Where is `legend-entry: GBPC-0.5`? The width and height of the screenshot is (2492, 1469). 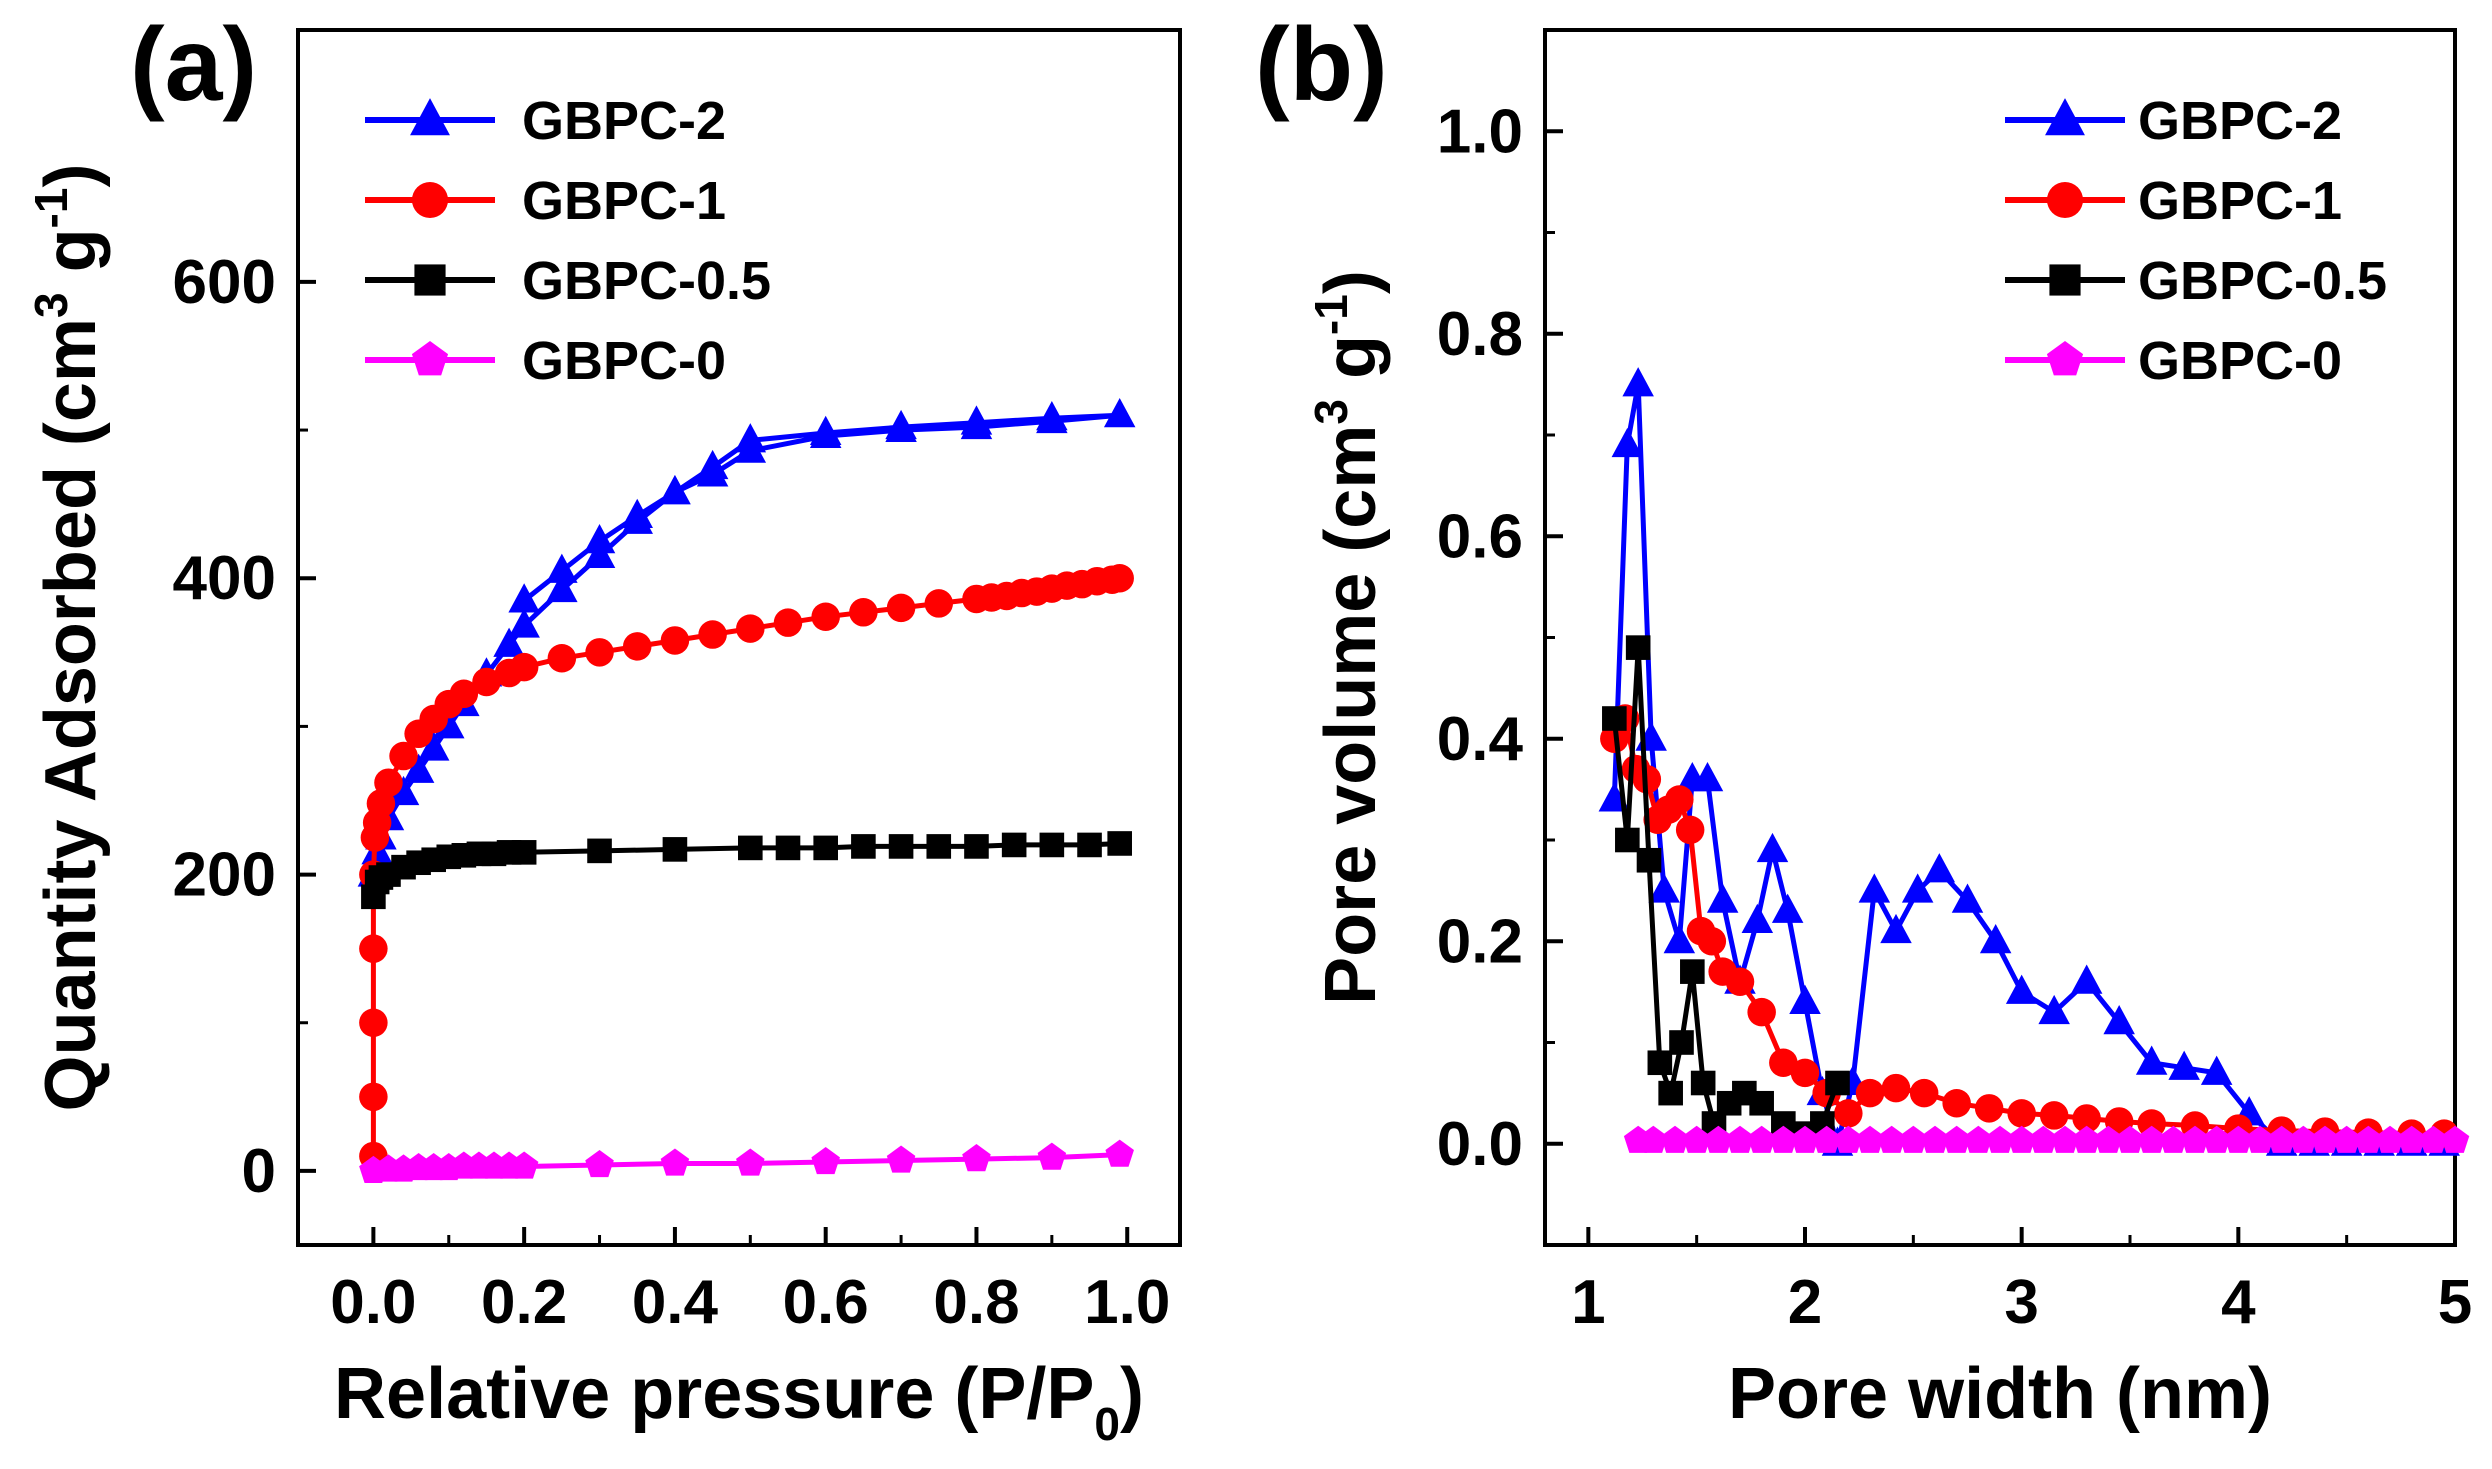 legend-entry: GBPC-0.5 is located at coordinates (568, 281).